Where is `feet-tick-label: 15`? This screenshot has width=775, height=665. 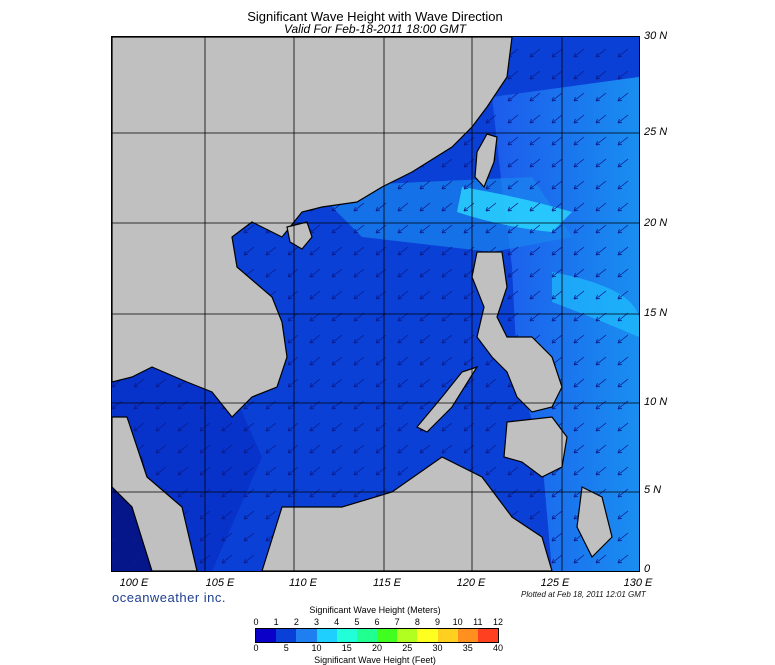 feet-tick-label: 15 is located at coordinates (346, 648).